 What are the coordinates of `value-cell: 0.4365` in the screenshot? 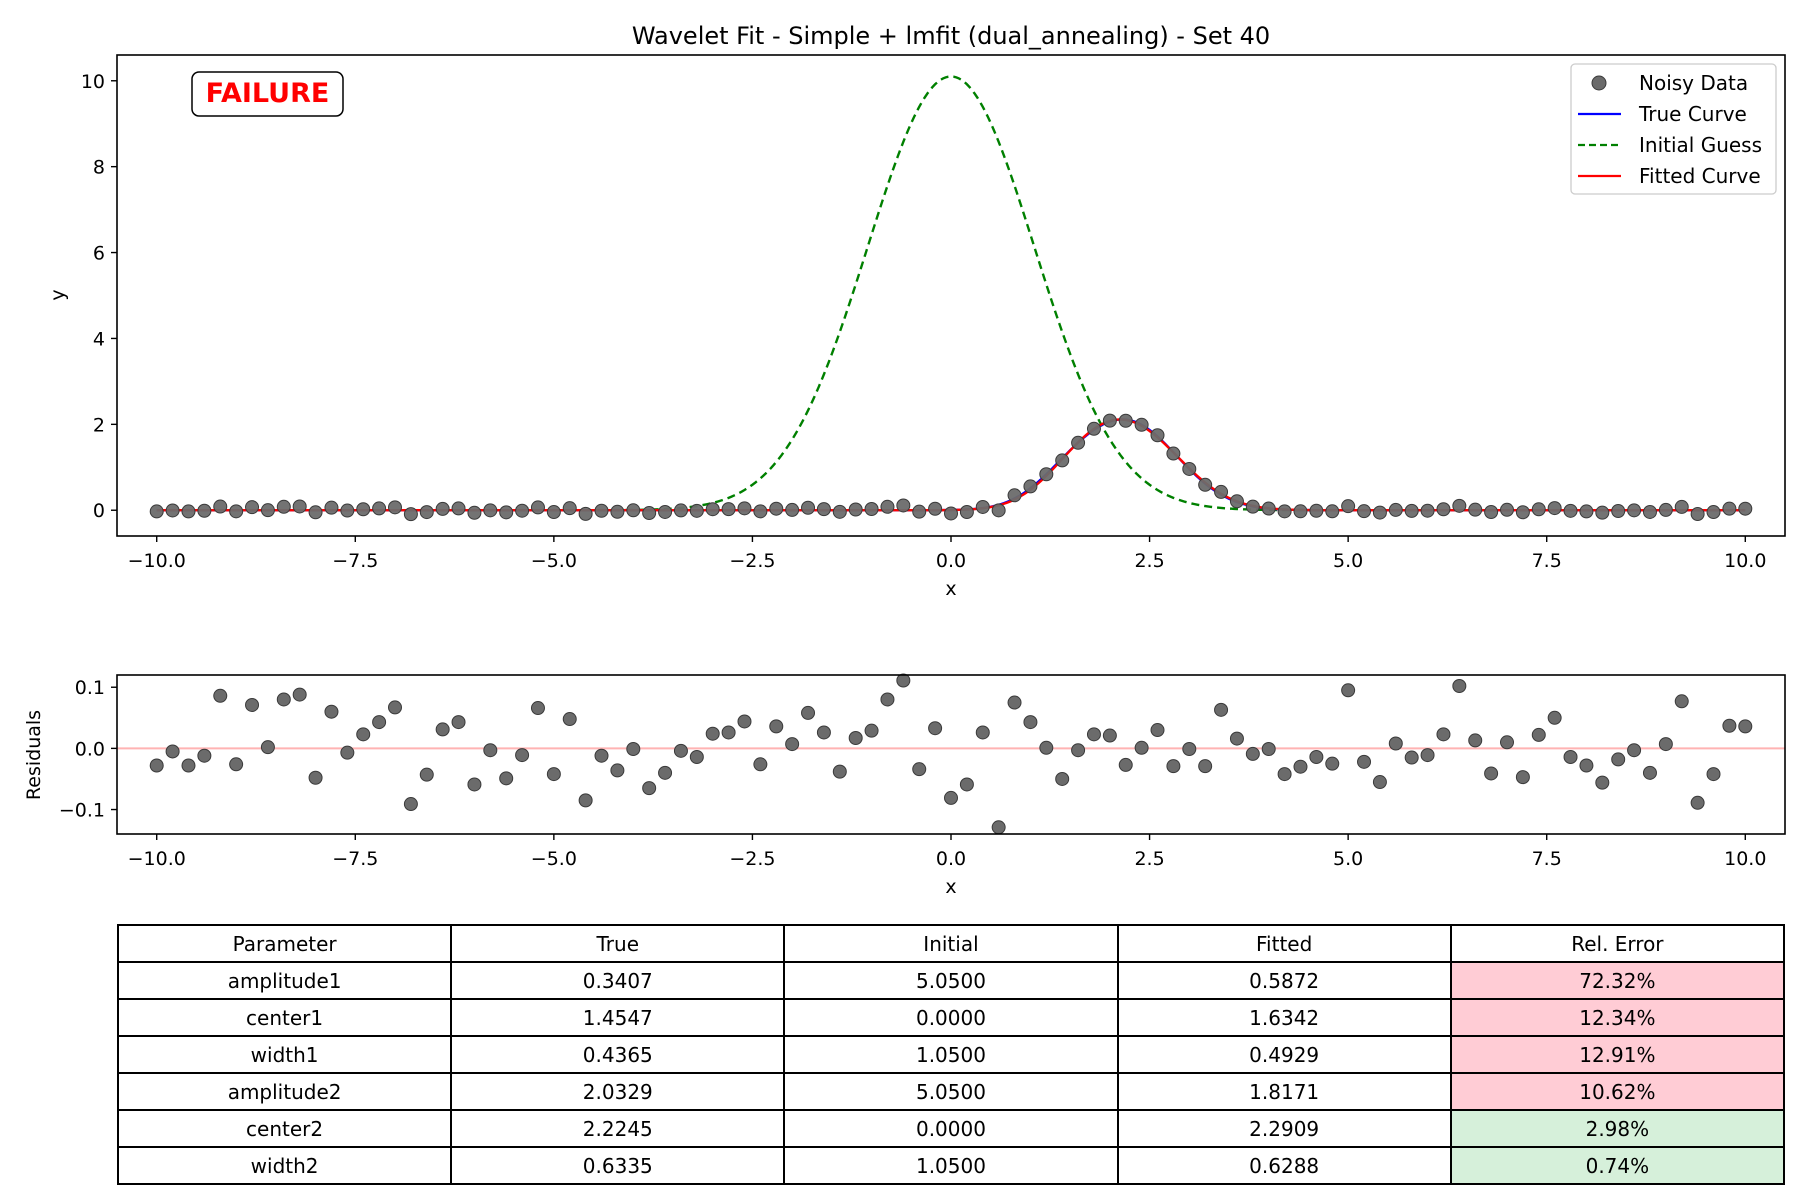 It's located at (618, 1054).